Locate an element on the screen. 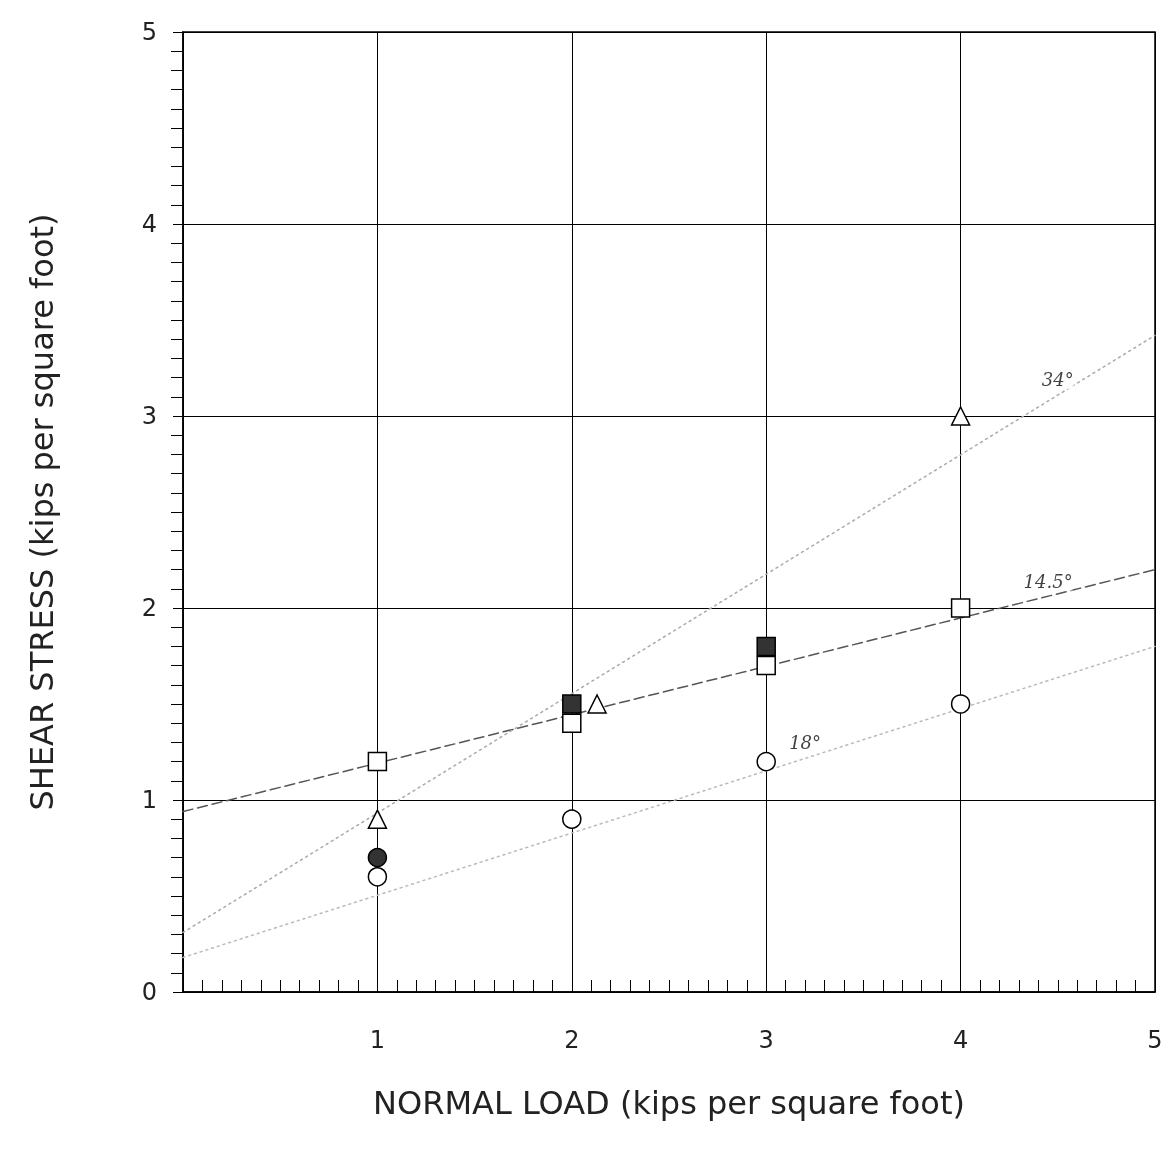 This screenshot has height=1160, width=1170. x-axis-title: NORMAL LOAD (kips per square foot) is located at coordinates (669, 1103).